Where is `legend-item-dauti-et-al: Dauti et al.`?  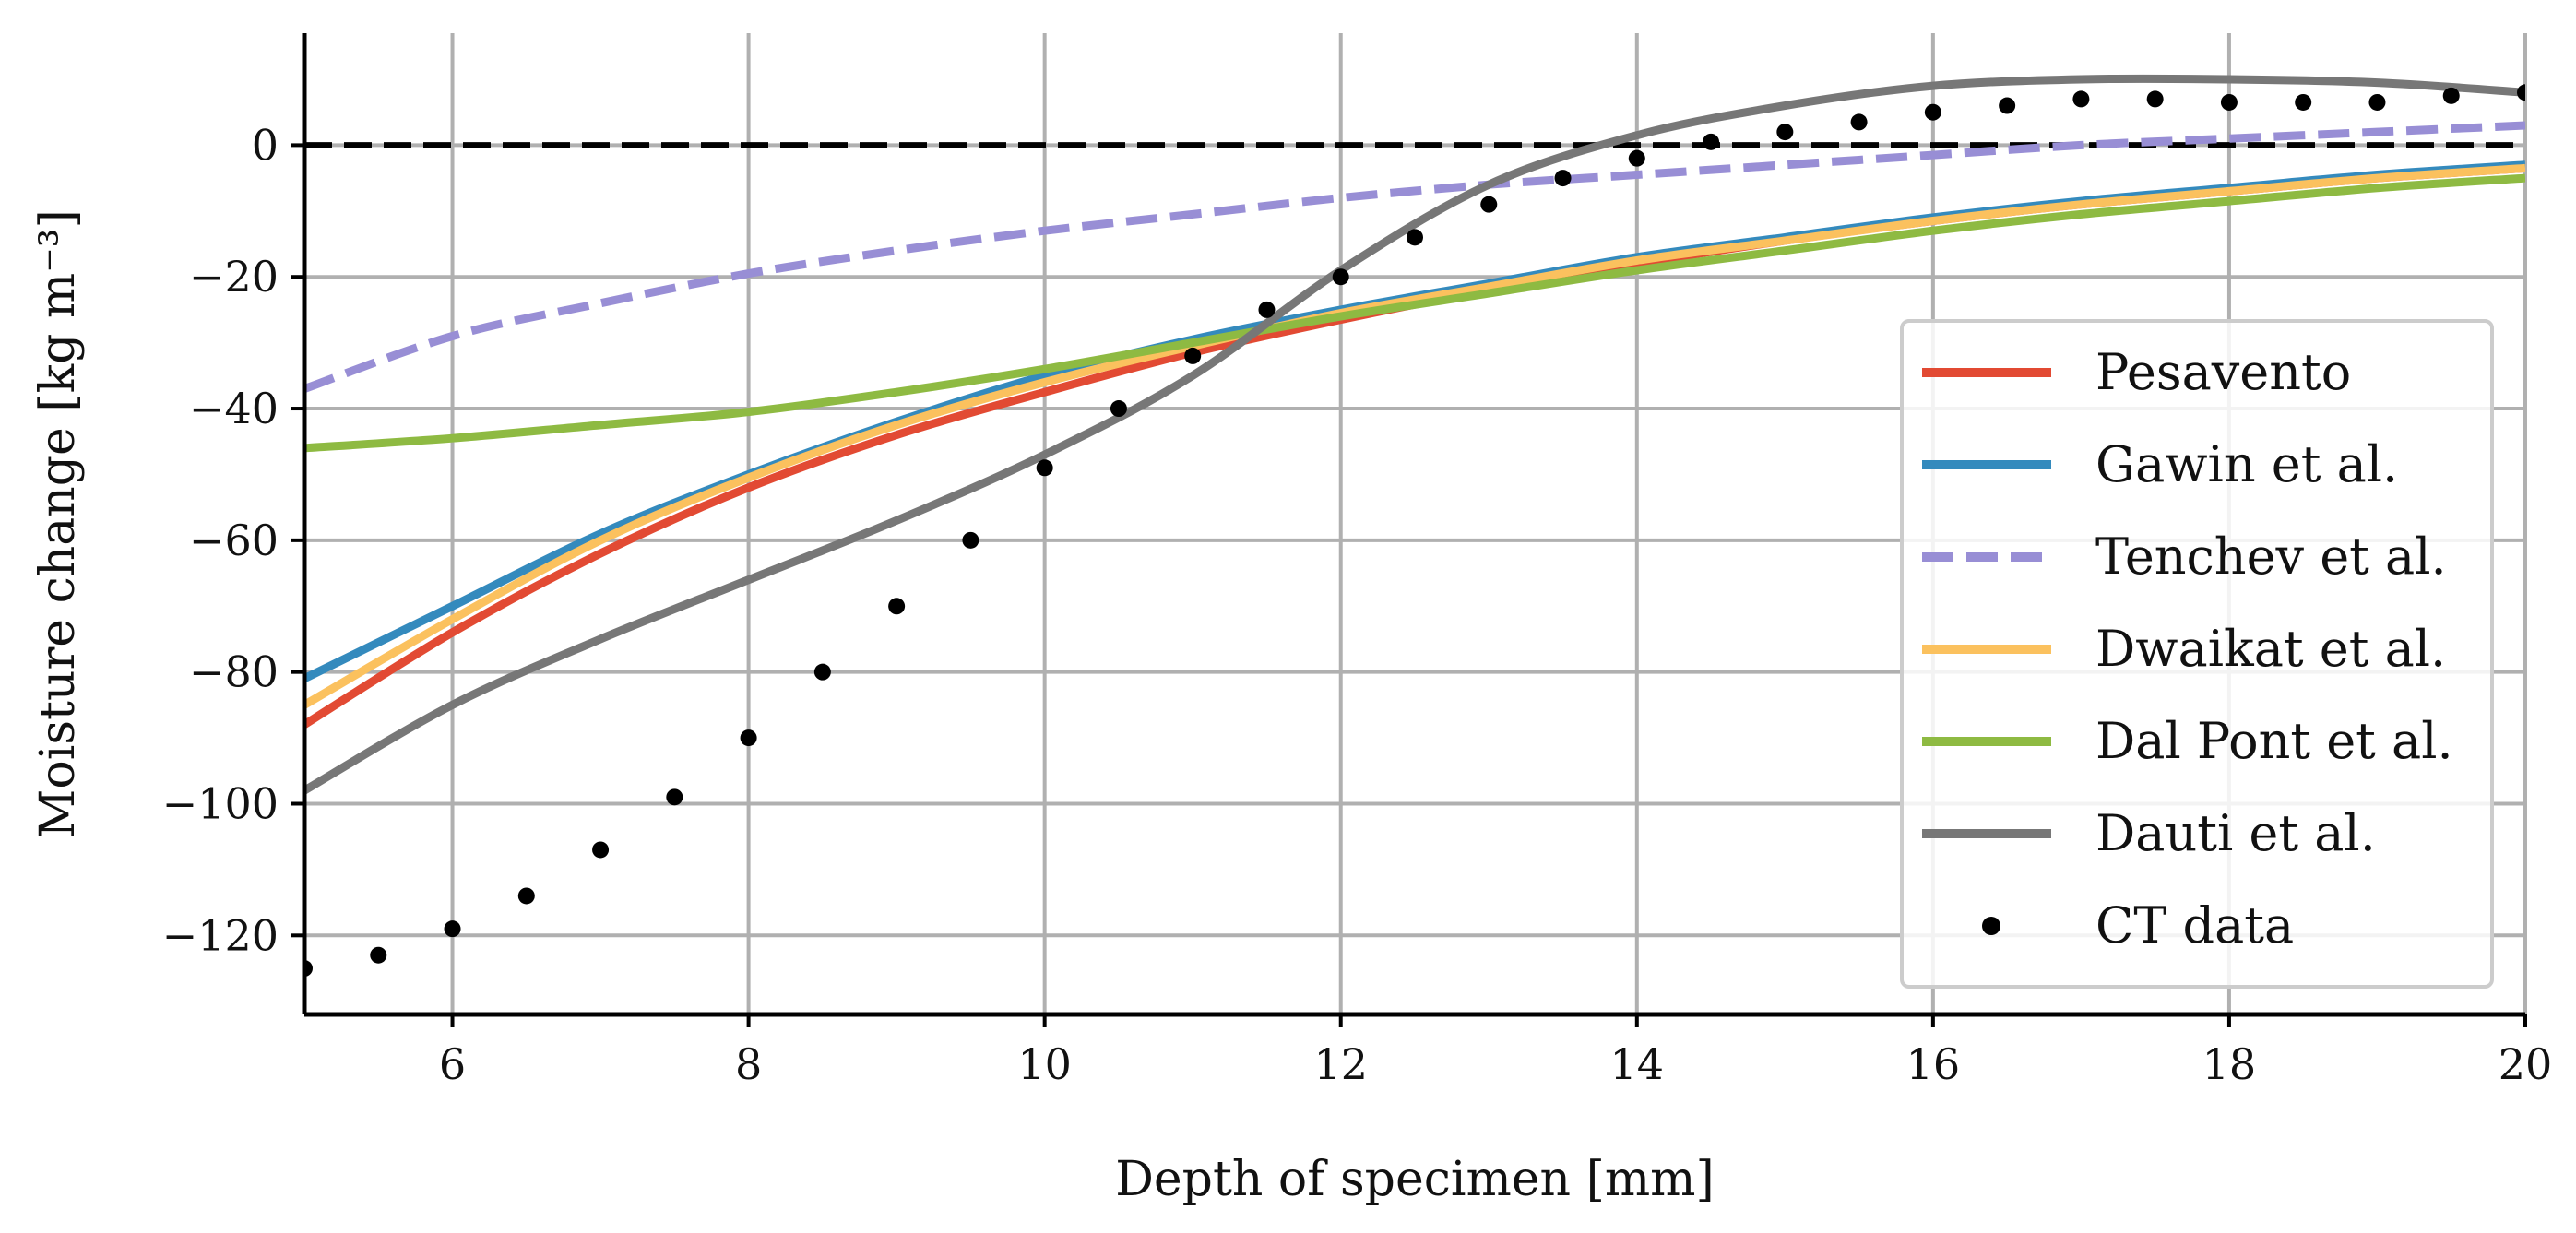
legend-item-dauti-et-al: Dauti et al. is located at coordinates (2149, 833).